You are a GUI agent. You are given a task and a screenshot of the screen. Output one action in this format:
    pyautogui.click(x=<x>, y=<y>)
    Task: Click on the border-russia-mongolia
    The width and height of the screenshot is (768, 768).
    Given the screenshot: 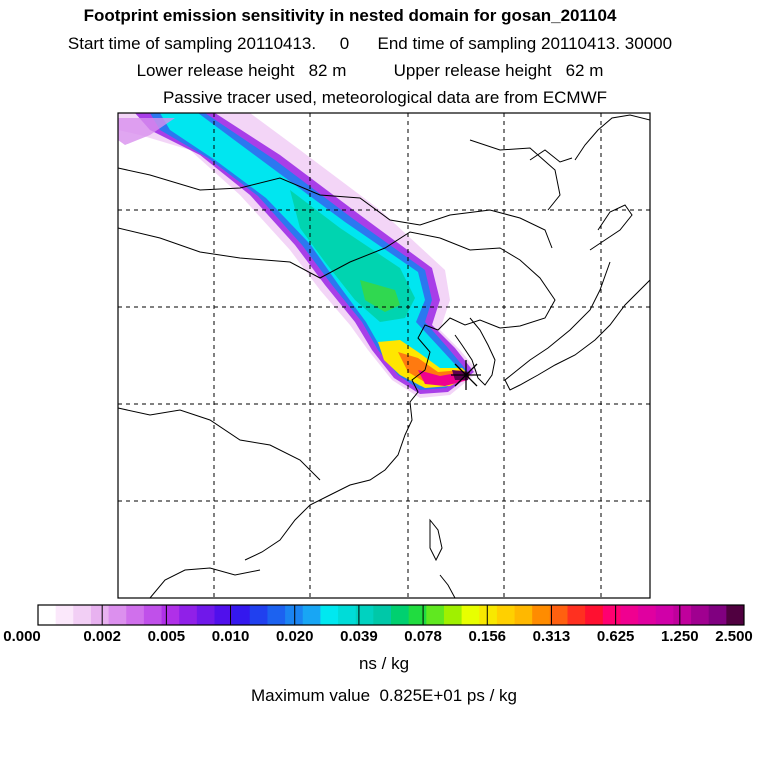 What is the action you would take?
    pyautogui.click(x=335, y=208)
    